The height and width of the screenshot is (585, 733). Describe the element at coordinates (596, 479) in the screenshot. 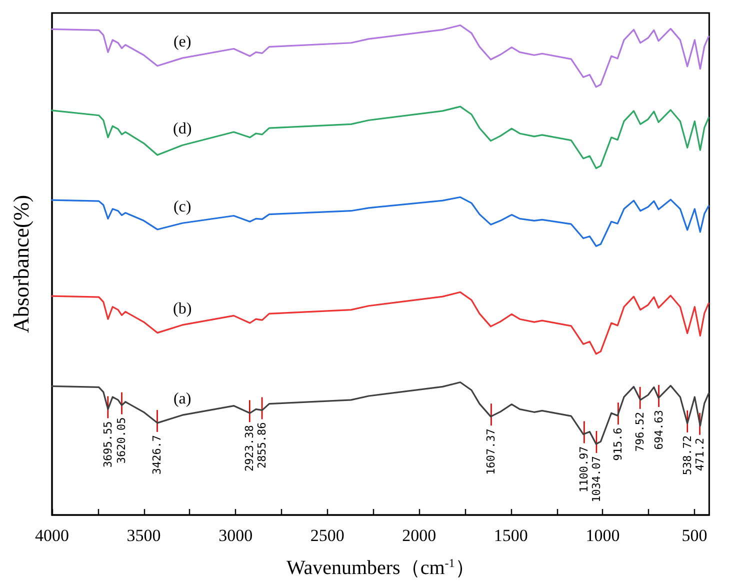

I see `annotation: 1034.07` at that location.